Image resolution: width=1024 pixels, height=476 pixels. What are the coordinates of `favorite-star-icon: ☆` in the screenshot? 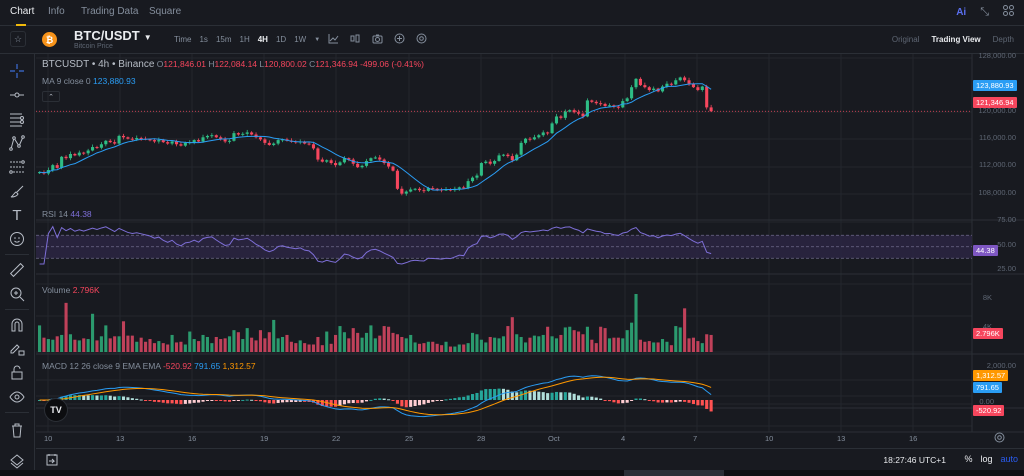 It's located at (18, 39).